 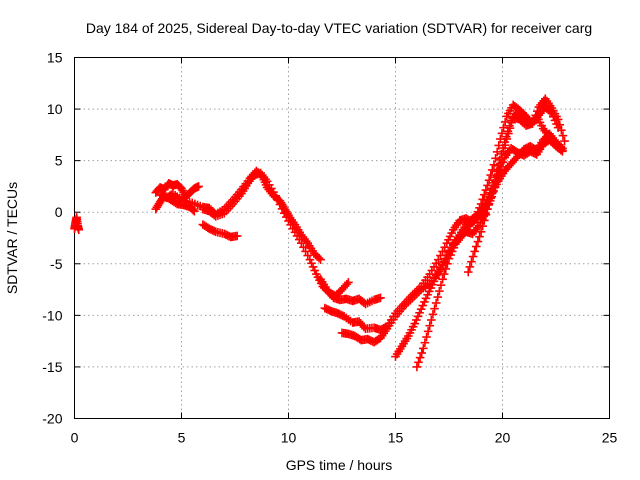 I want to click on y-tick-label: 10, so click(x=55, y=109).